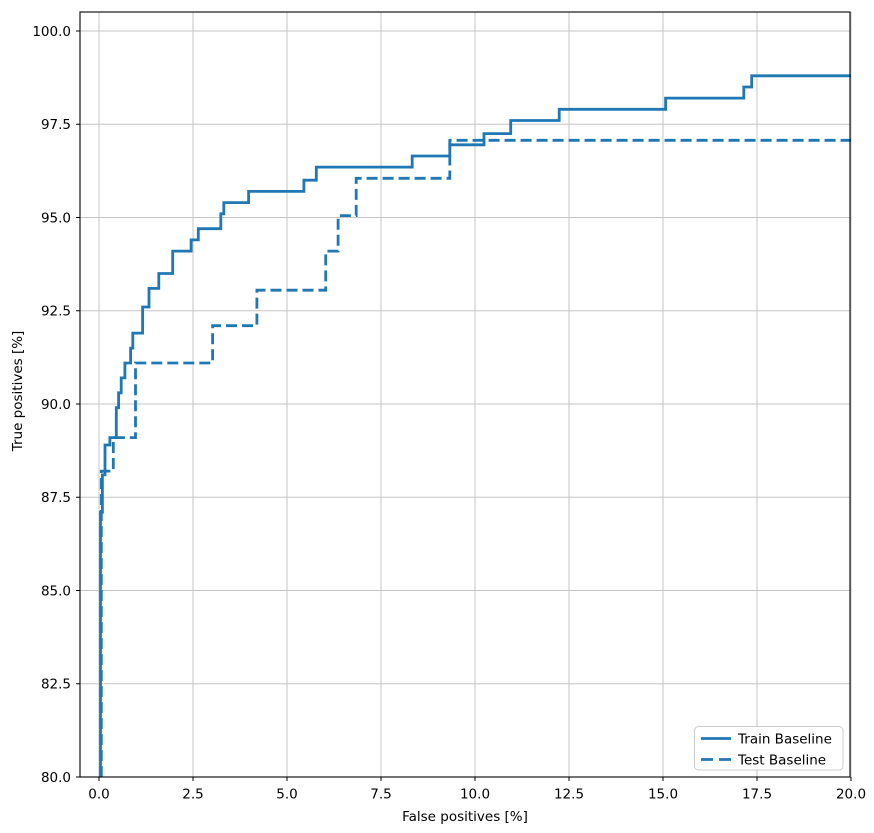 The image size is (874, 833). Describe the element at coordinates (51, 32) in the screenshot. I see `y-tick-label-100.0: 100.0` at that location.